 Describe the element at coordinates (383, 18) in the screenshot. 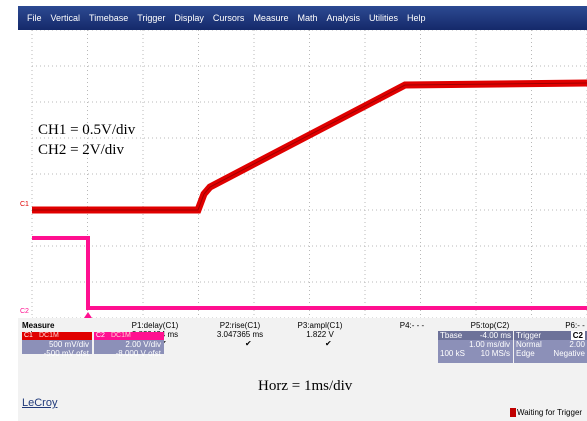

I see `menu-item: Utilities` at that location.